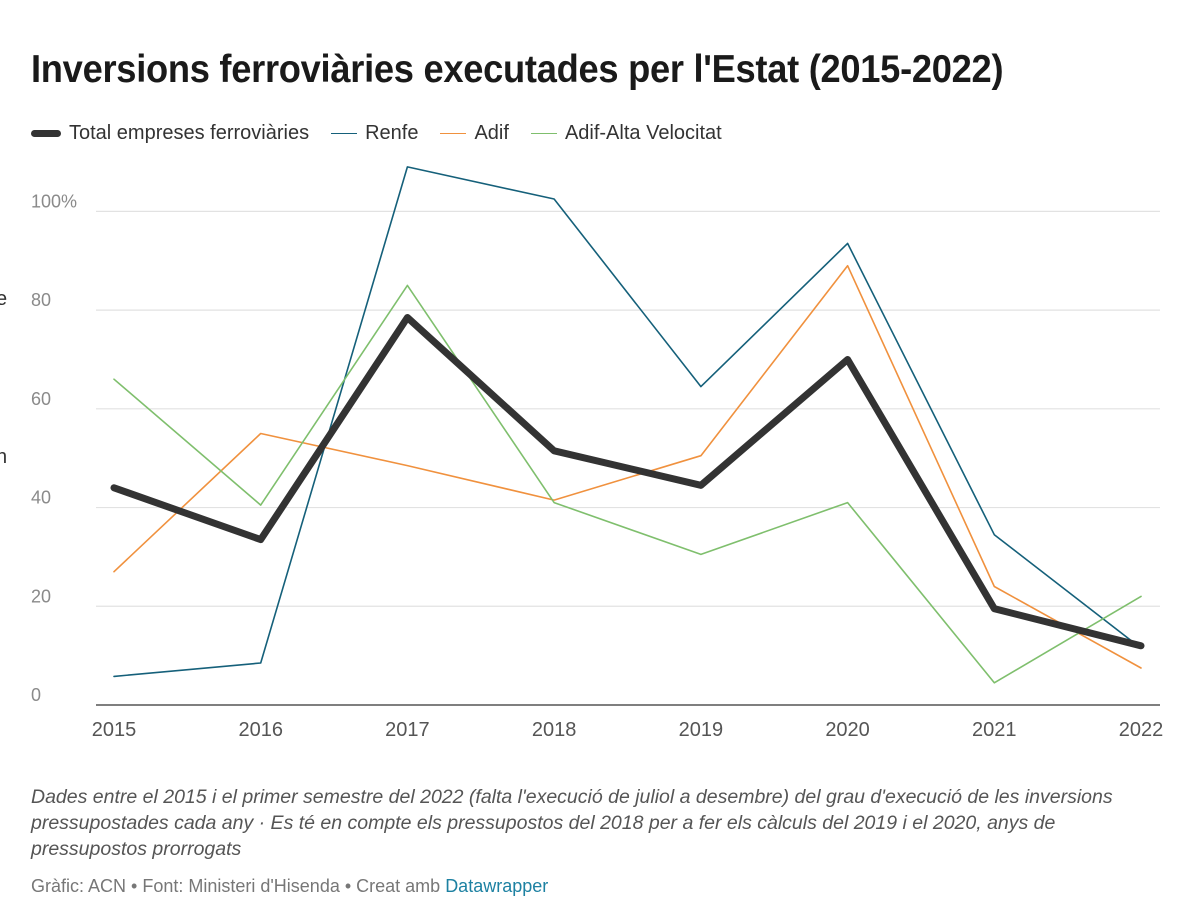 Image resolution: width=1199 pixels, height=904 pixels. Describe the element at coordinates (41, 596) in the screenshot. I see `y-tick-label: 20` at that location.